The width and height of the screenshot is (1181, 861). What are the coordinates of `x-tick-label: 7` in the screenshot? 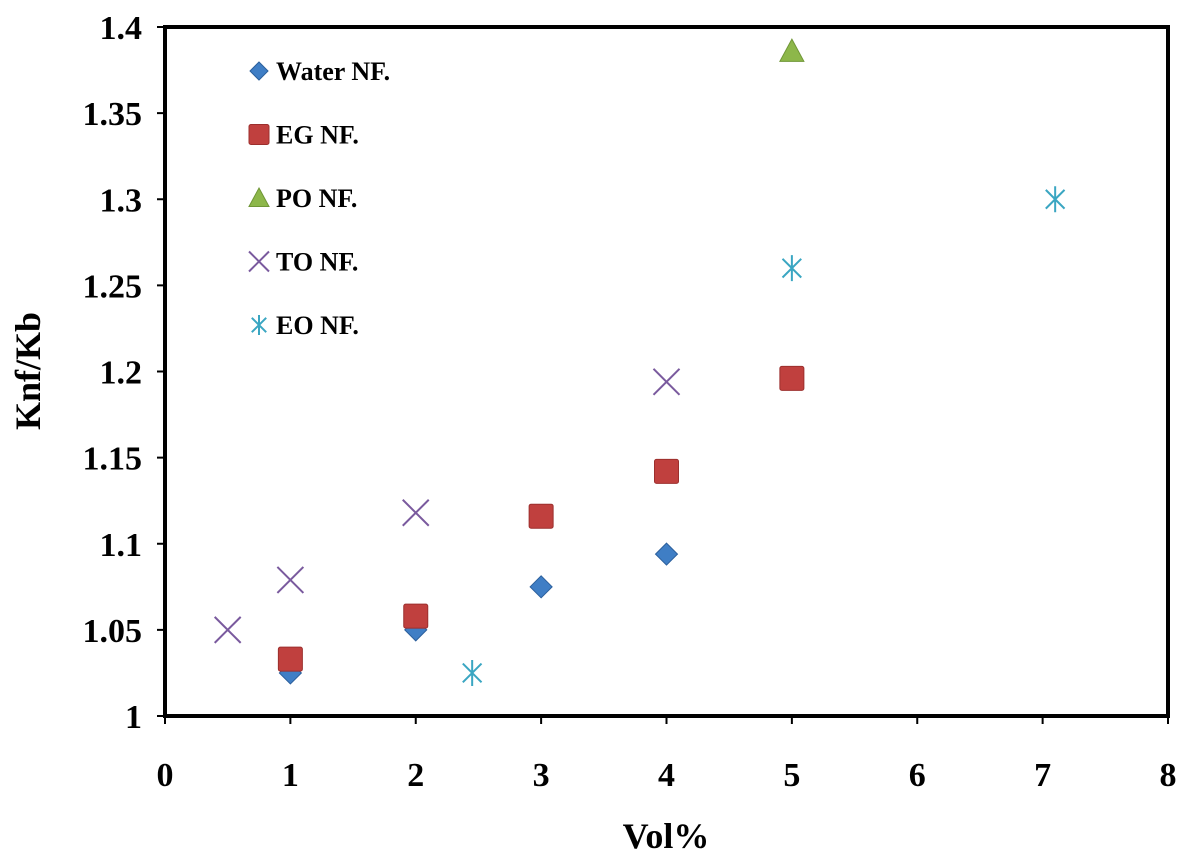 It's located at (1042, 775).